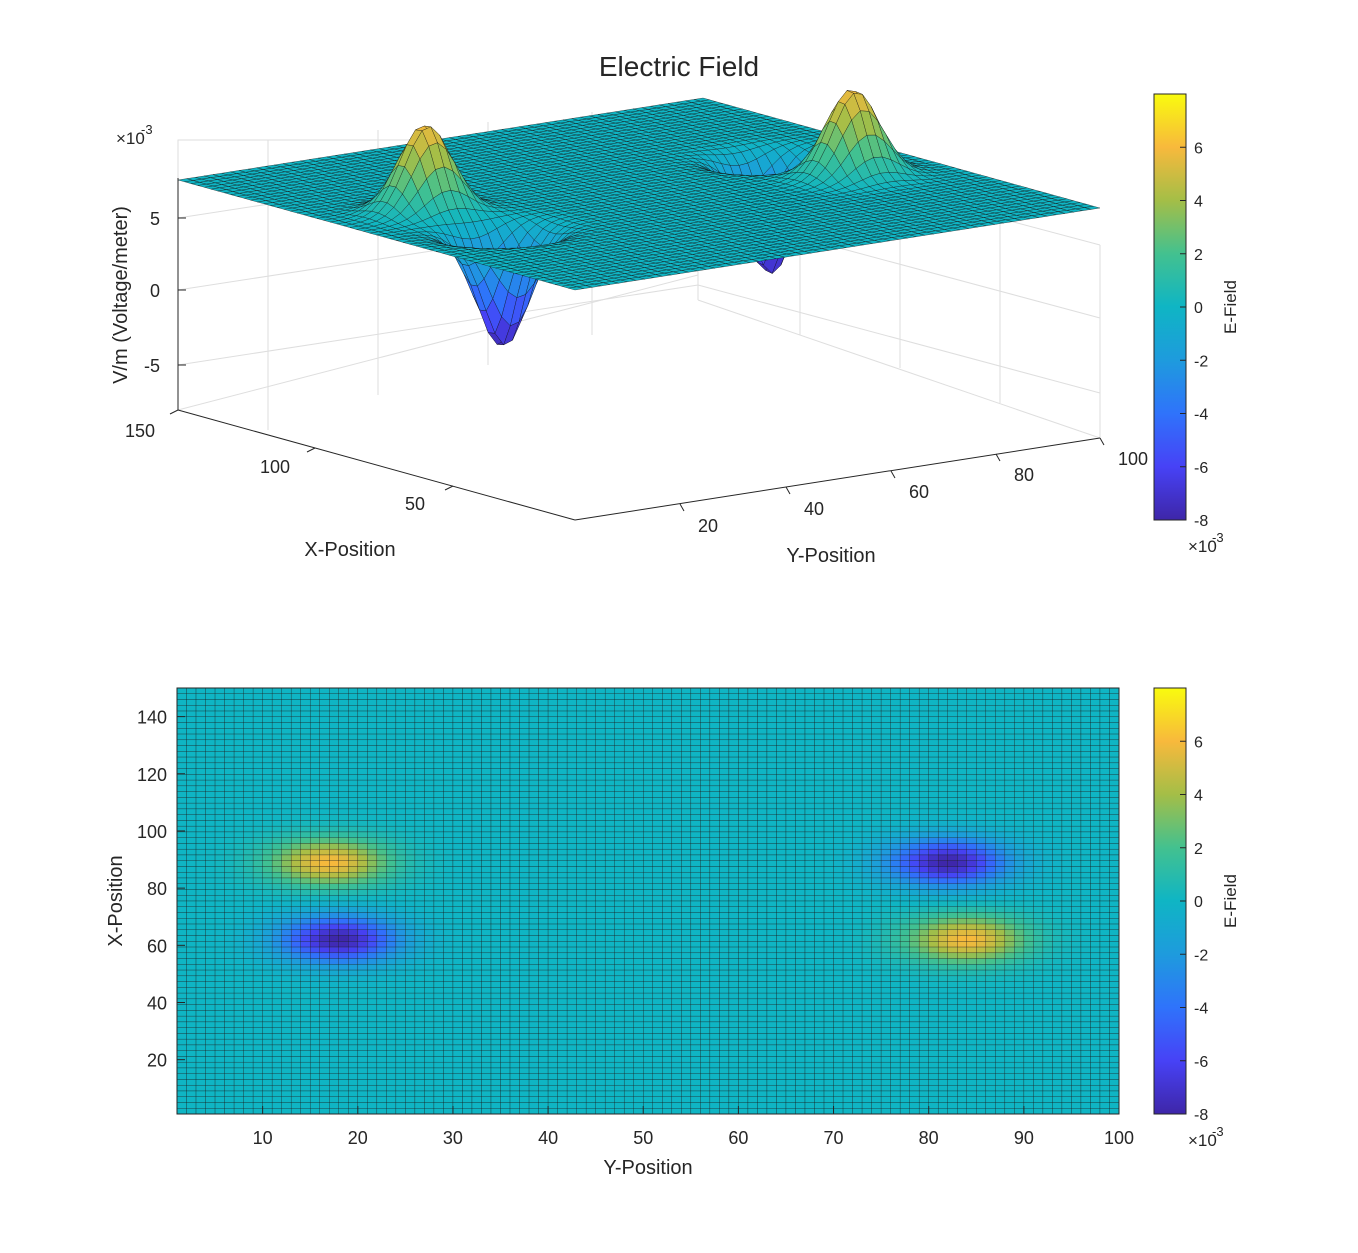 This screenshot has width=1358, height=1253. I want to click on ypos-axis-label: Y-Position, so click(830, 556).